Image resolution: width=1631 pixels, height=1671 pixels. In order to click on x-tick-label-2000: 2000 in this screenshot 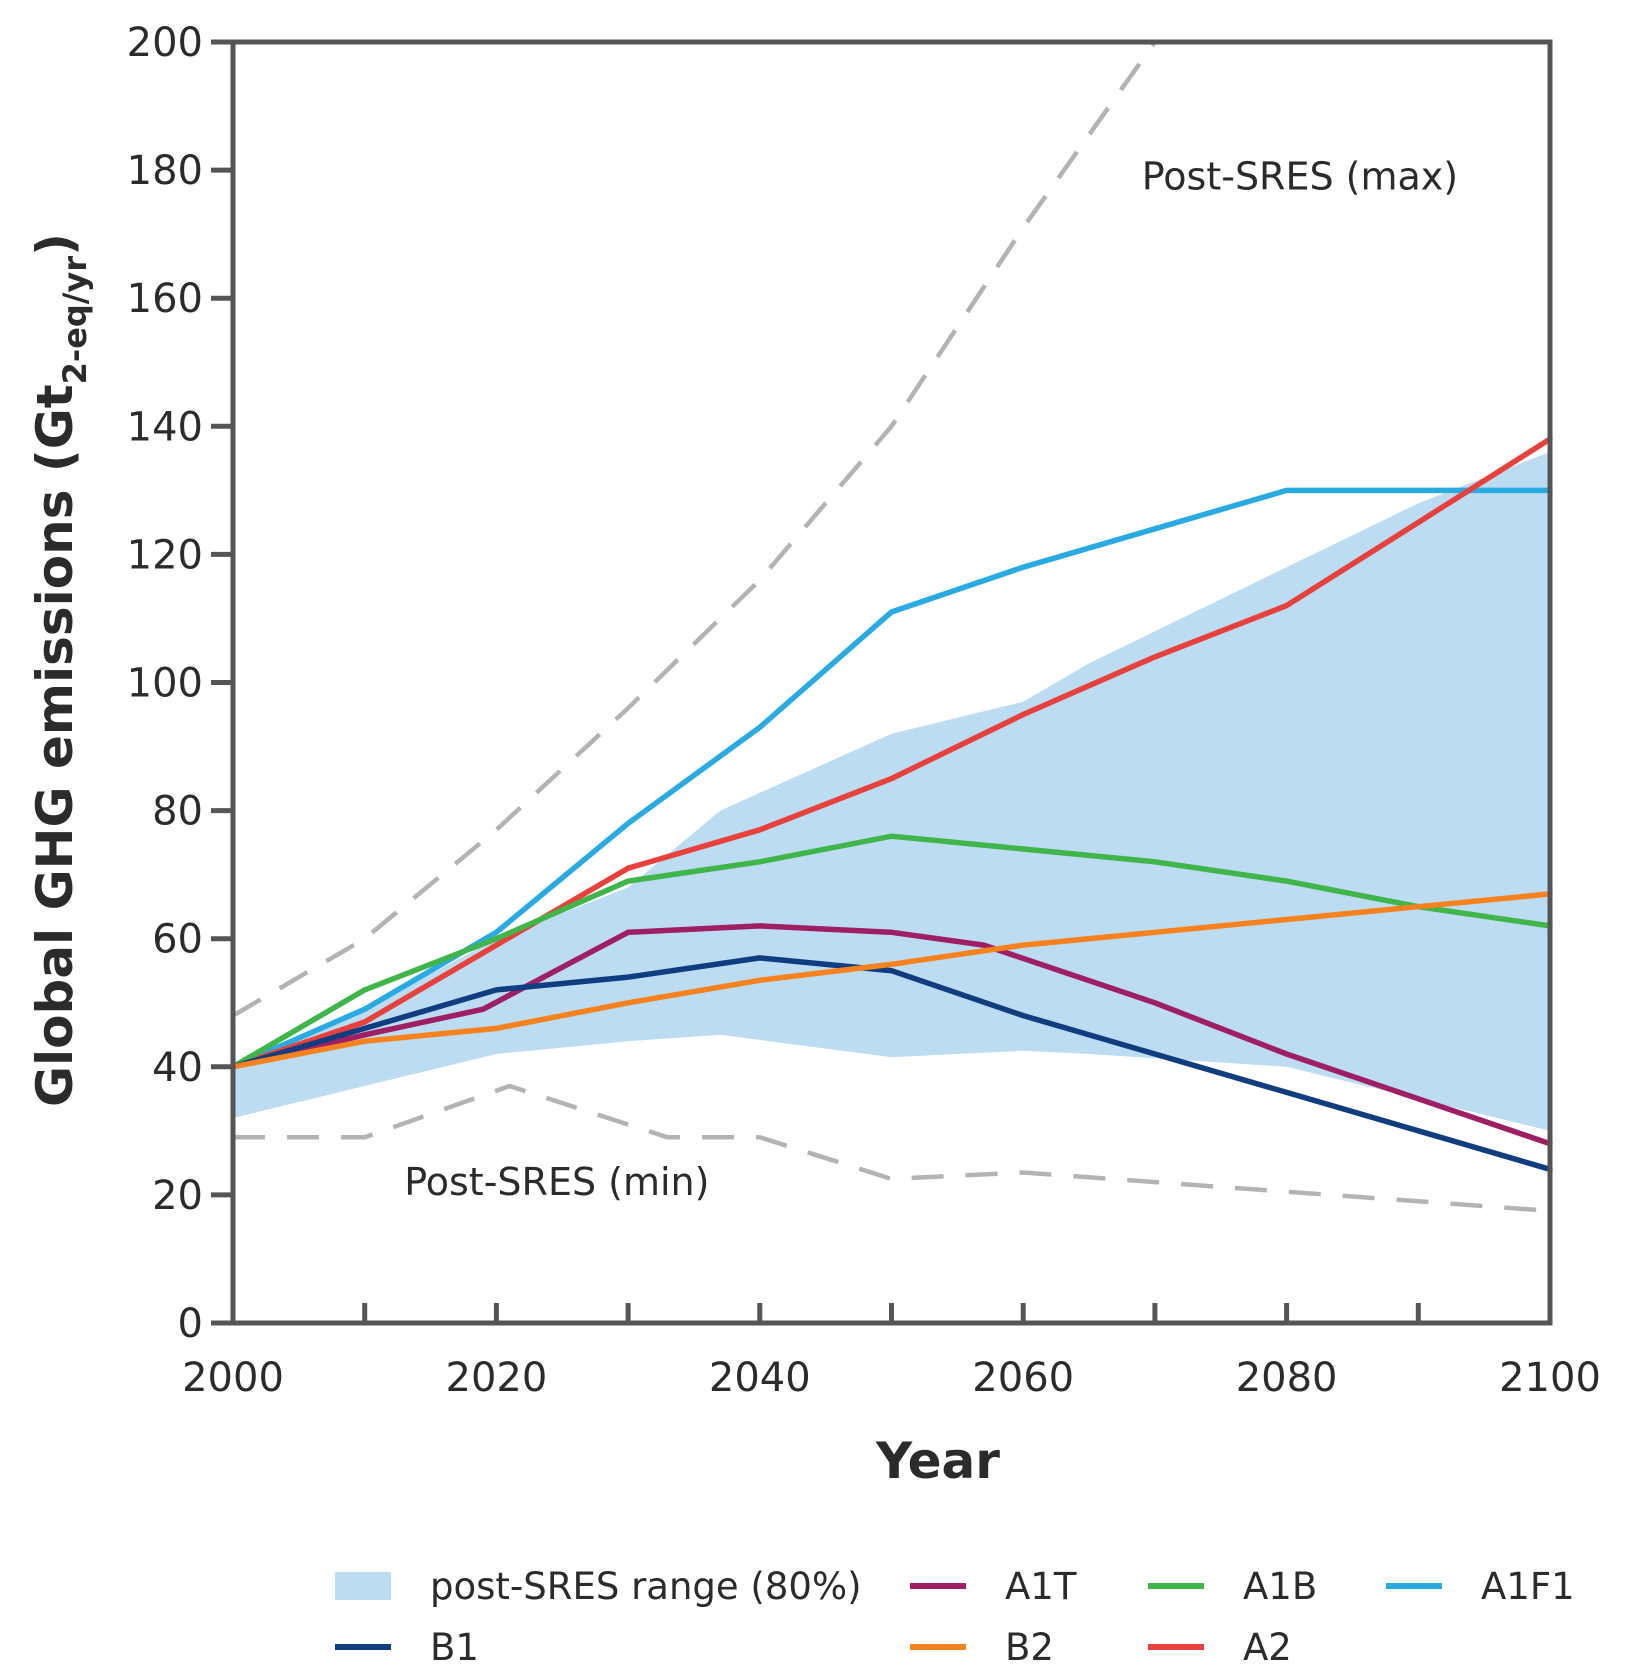, I will do `click(233, 1378)`.